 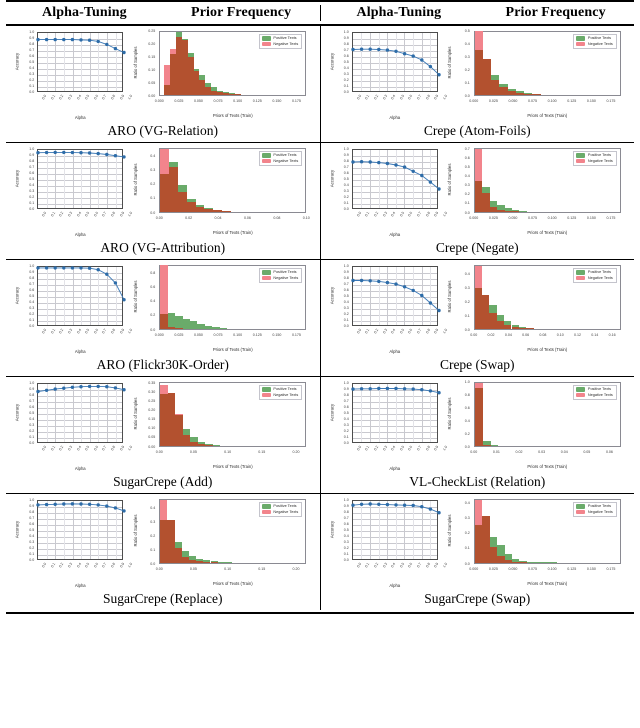 What do you see at coordinates (121, 564) in the screenshot?
I see `x-axis-tick-label: 0.9` at bounding box center [121, 564].